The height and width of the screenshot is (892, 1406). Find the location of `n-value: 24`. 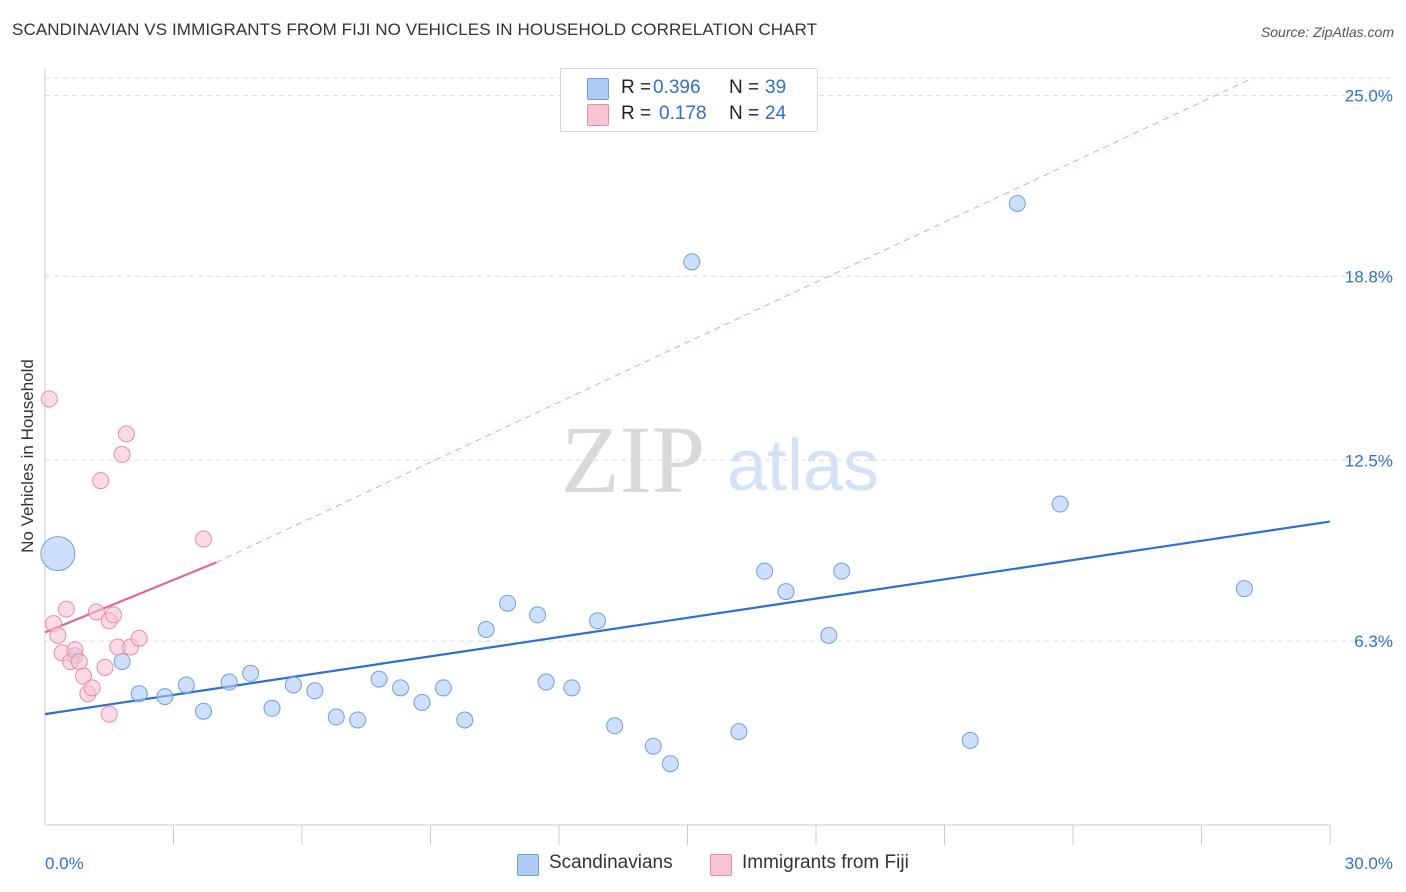

n-value: 24 is located at coordinates (776, 113).